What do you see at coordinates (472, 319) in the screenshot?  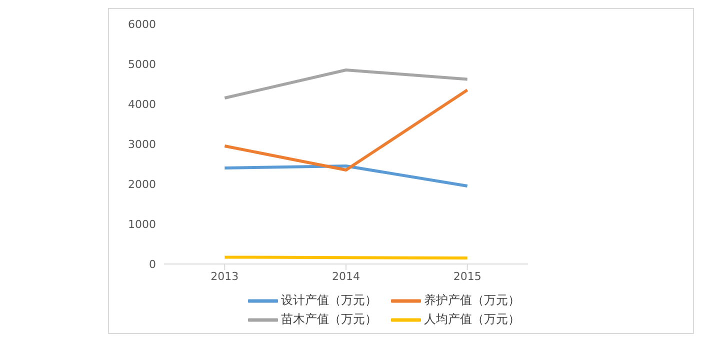 I see `legend-label: 人均产值（万元）` at bounding box center [472, 319].